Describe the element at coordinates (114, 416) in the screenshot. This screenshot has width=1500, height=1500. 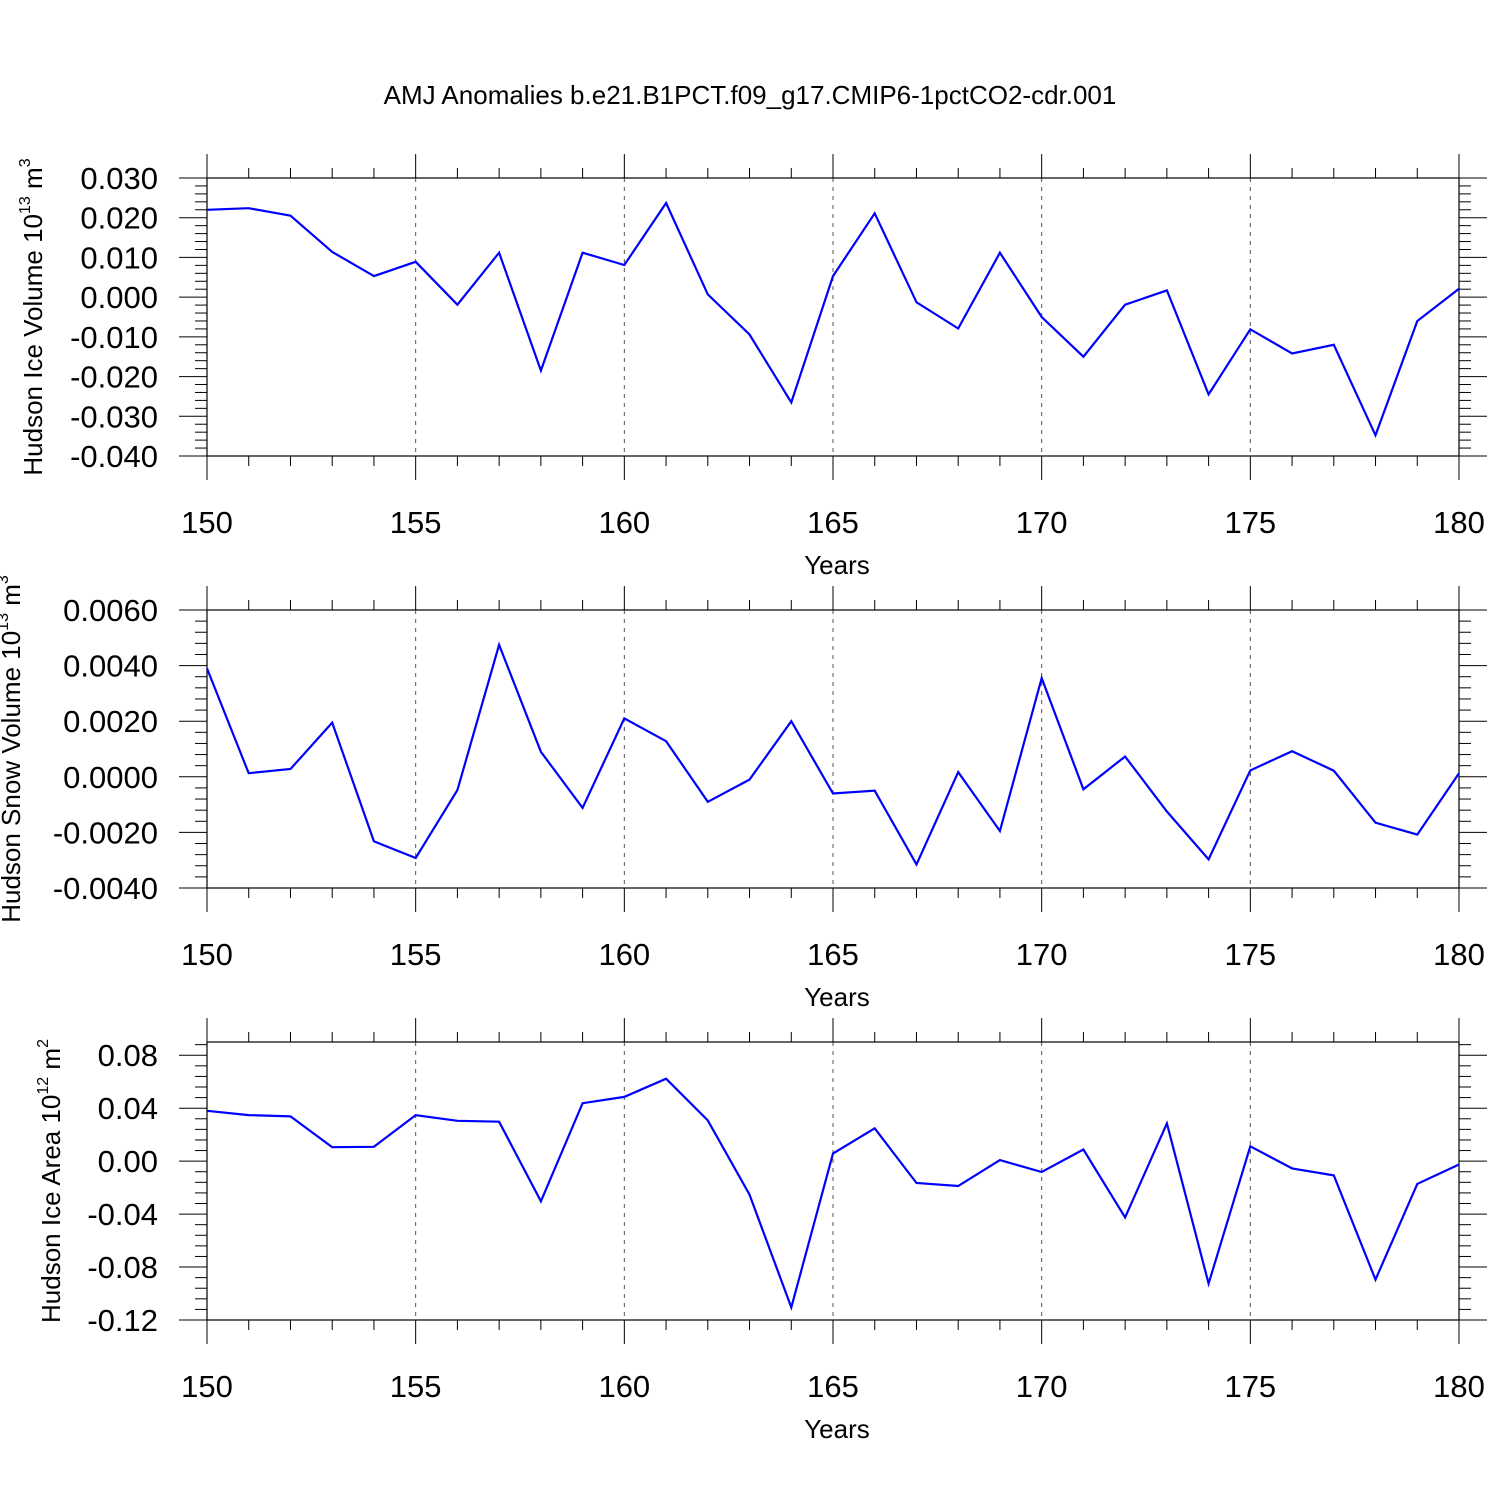
I see `y-tick-label: -0.030` at that location.